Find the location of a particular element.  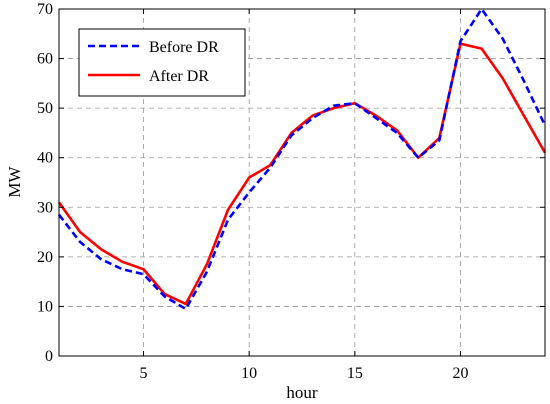

legend-label-after-dr: After DR is located at coordinates (179, 76).